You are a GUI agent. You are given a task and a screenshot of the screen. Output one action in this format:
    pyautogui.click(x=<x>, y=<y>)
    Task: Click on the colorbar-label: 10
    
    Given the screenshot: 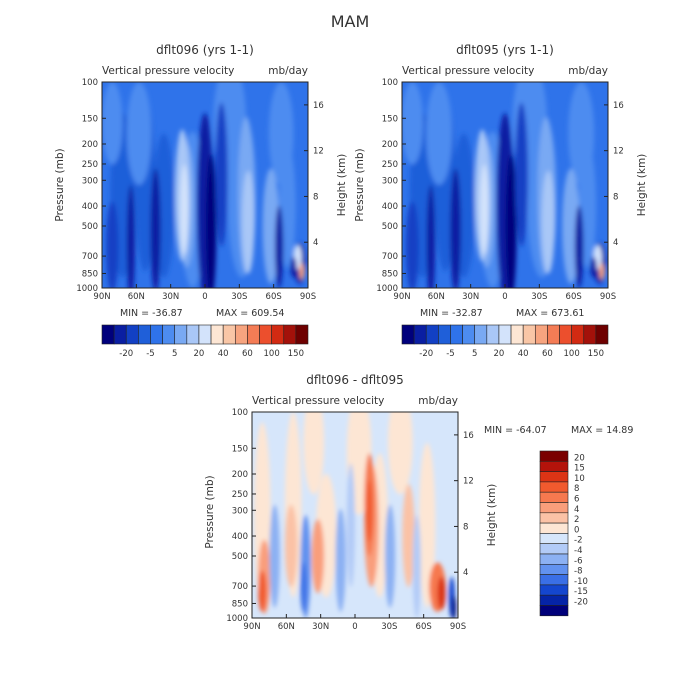 What is the action you would take?
    pyautogui.click(x=579, y=479)
    